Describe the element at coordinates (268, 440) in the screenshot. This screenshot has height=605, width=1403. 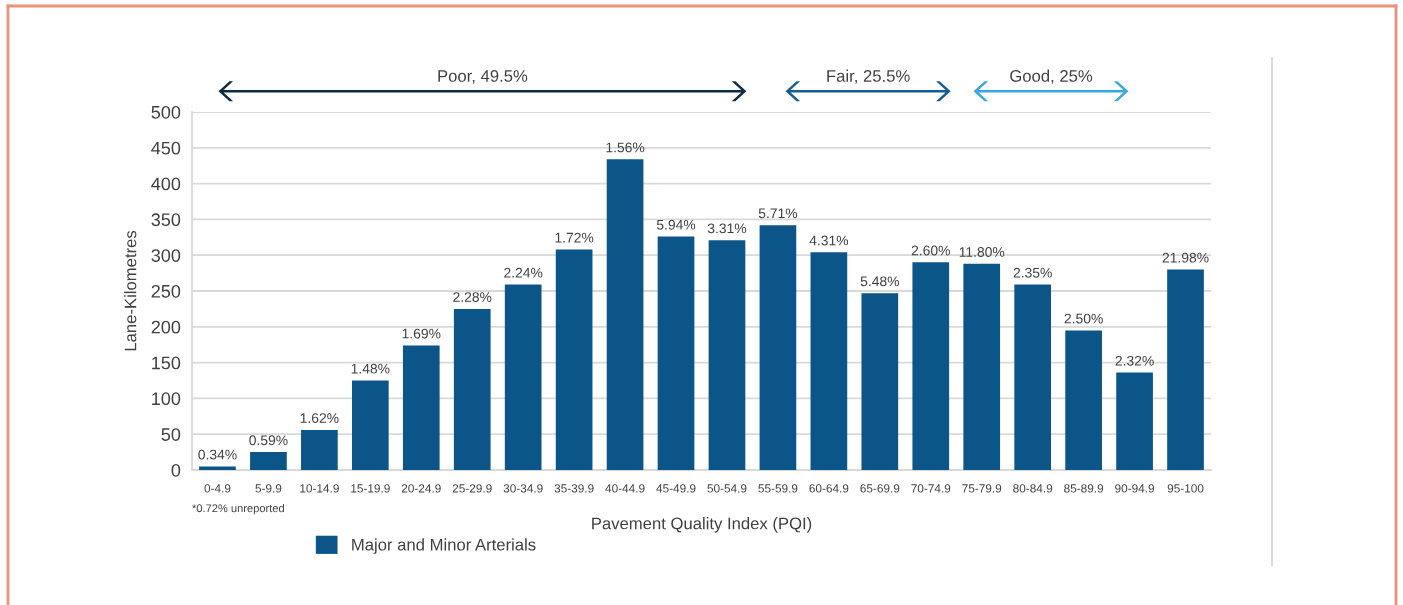
I see `annotation: 0.59%` at that location.